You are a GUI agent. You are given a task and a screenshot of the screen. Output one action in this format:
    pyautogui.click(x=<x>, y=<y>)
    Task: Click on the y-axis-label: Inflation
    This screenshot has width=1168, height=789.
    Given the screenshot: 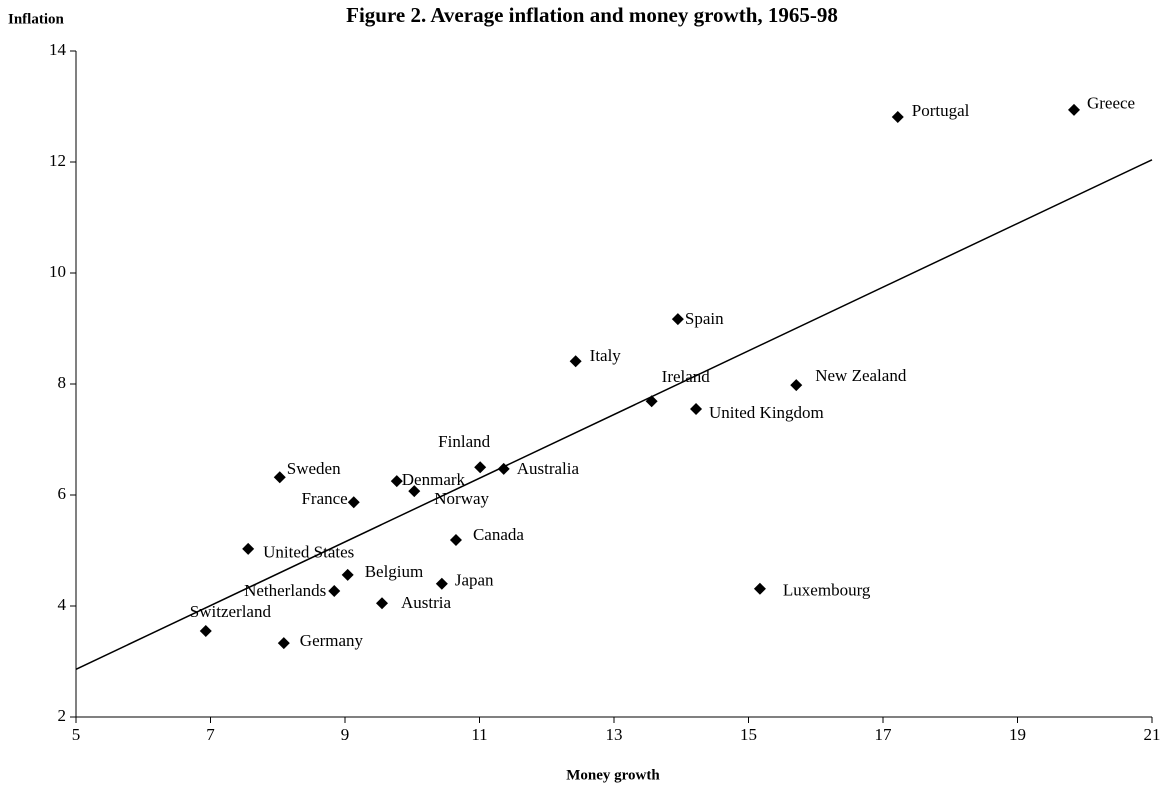 What is the action you would take?
    pyautogui.click(x=36, y=19)
    